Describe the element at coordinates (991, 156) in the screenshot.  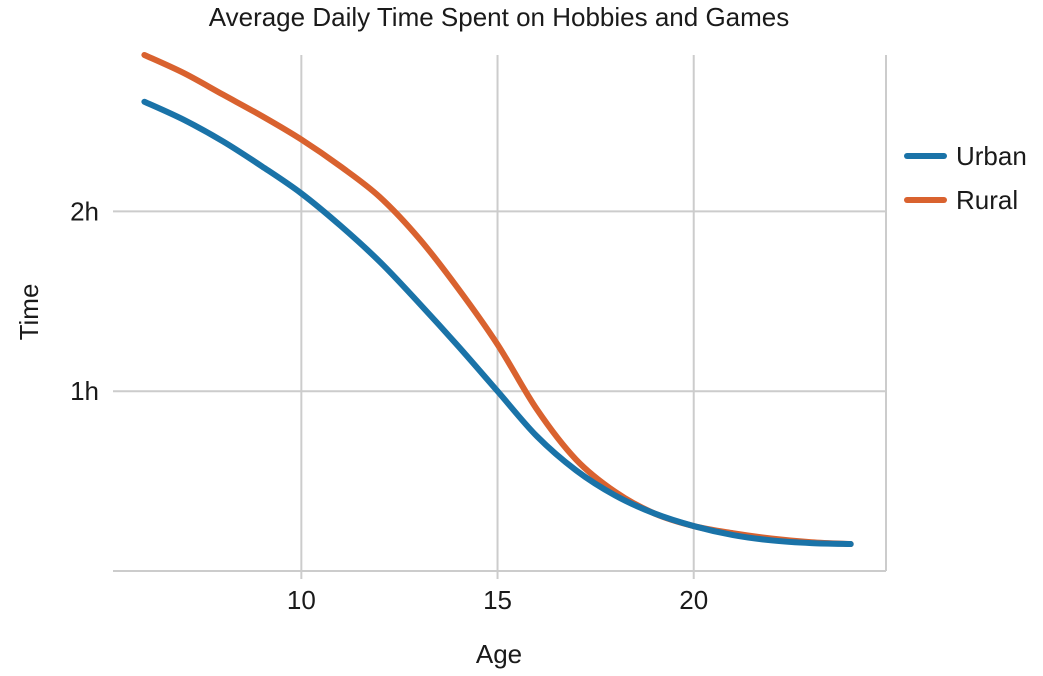
I see `legend-label-urban: Urban` at that location.